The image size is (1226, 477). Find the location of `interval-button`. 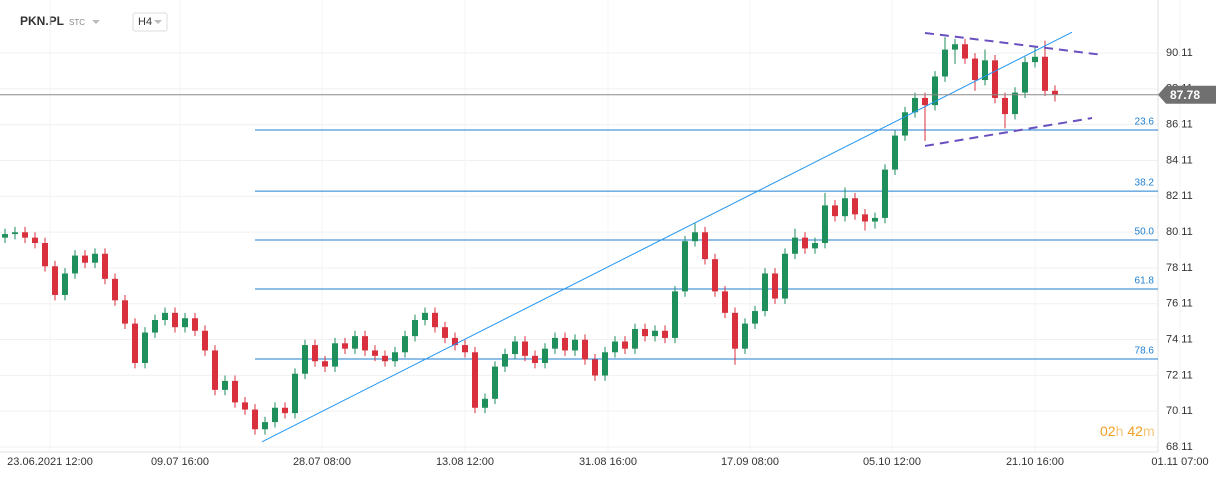

interval-button is located at coordinates (150, 22).